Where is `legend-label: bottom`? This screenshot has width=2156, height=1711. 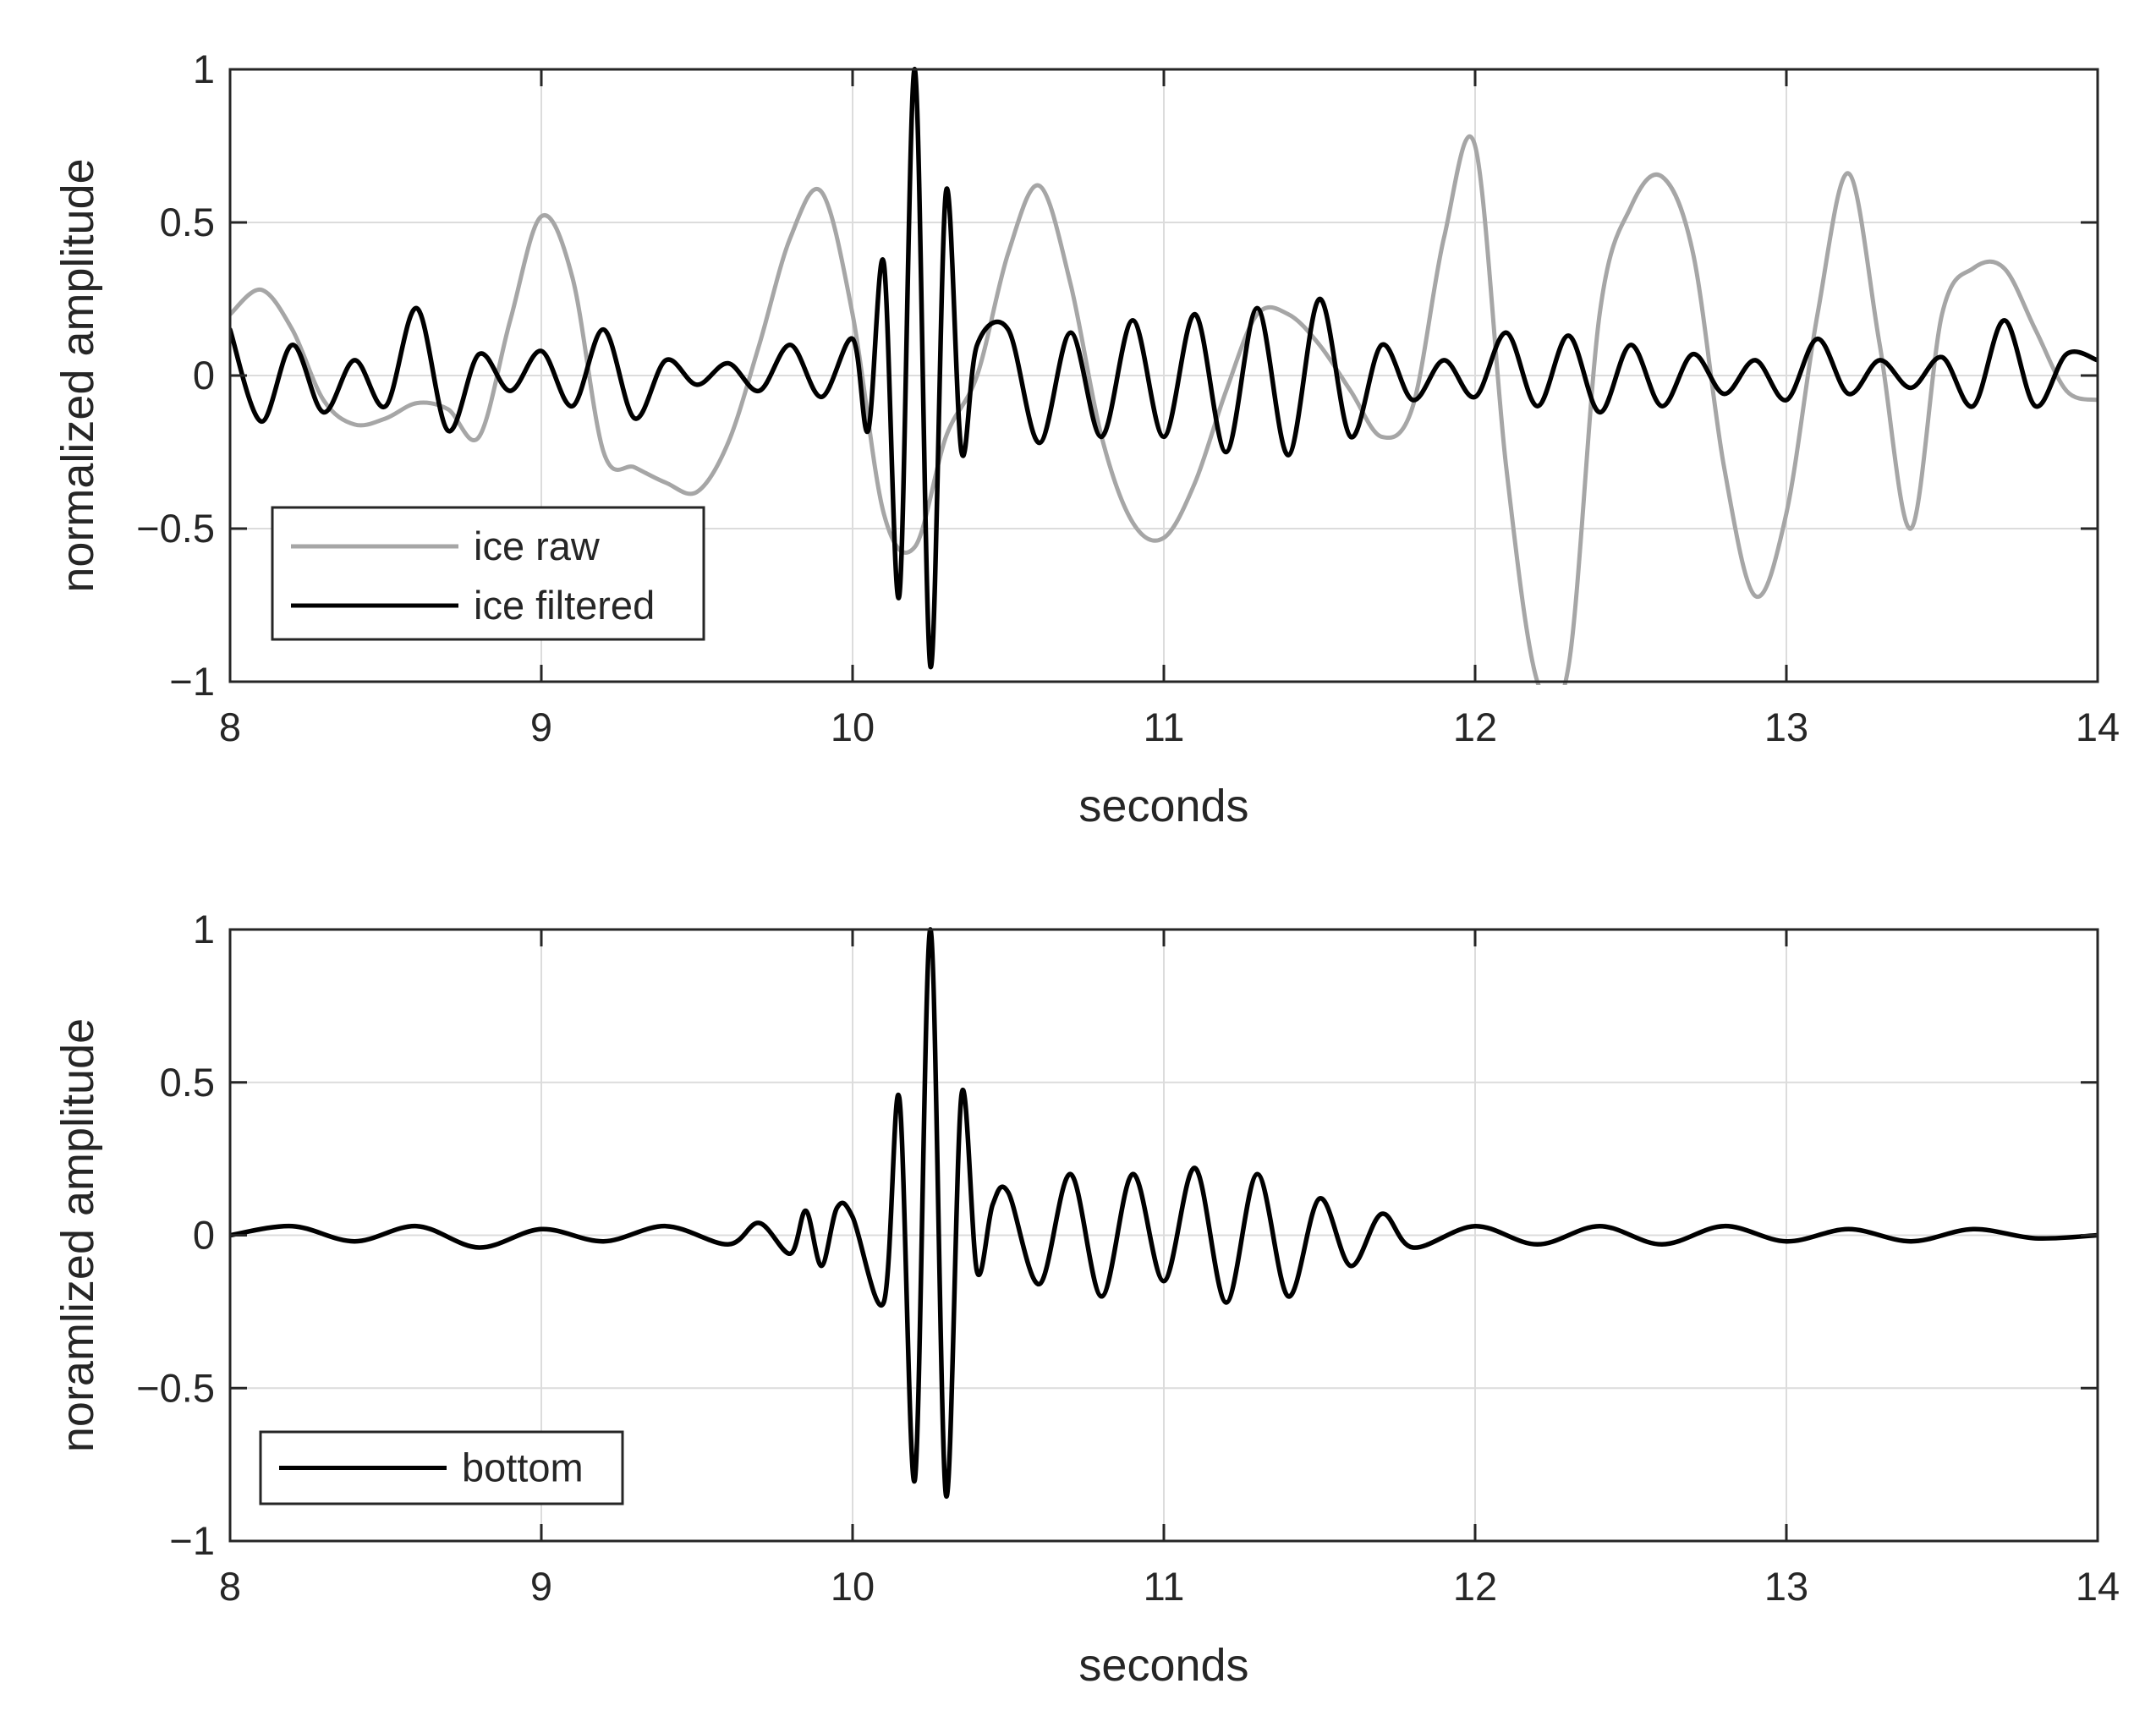 legend-label: bottom is located at coordinates (523, 1467).